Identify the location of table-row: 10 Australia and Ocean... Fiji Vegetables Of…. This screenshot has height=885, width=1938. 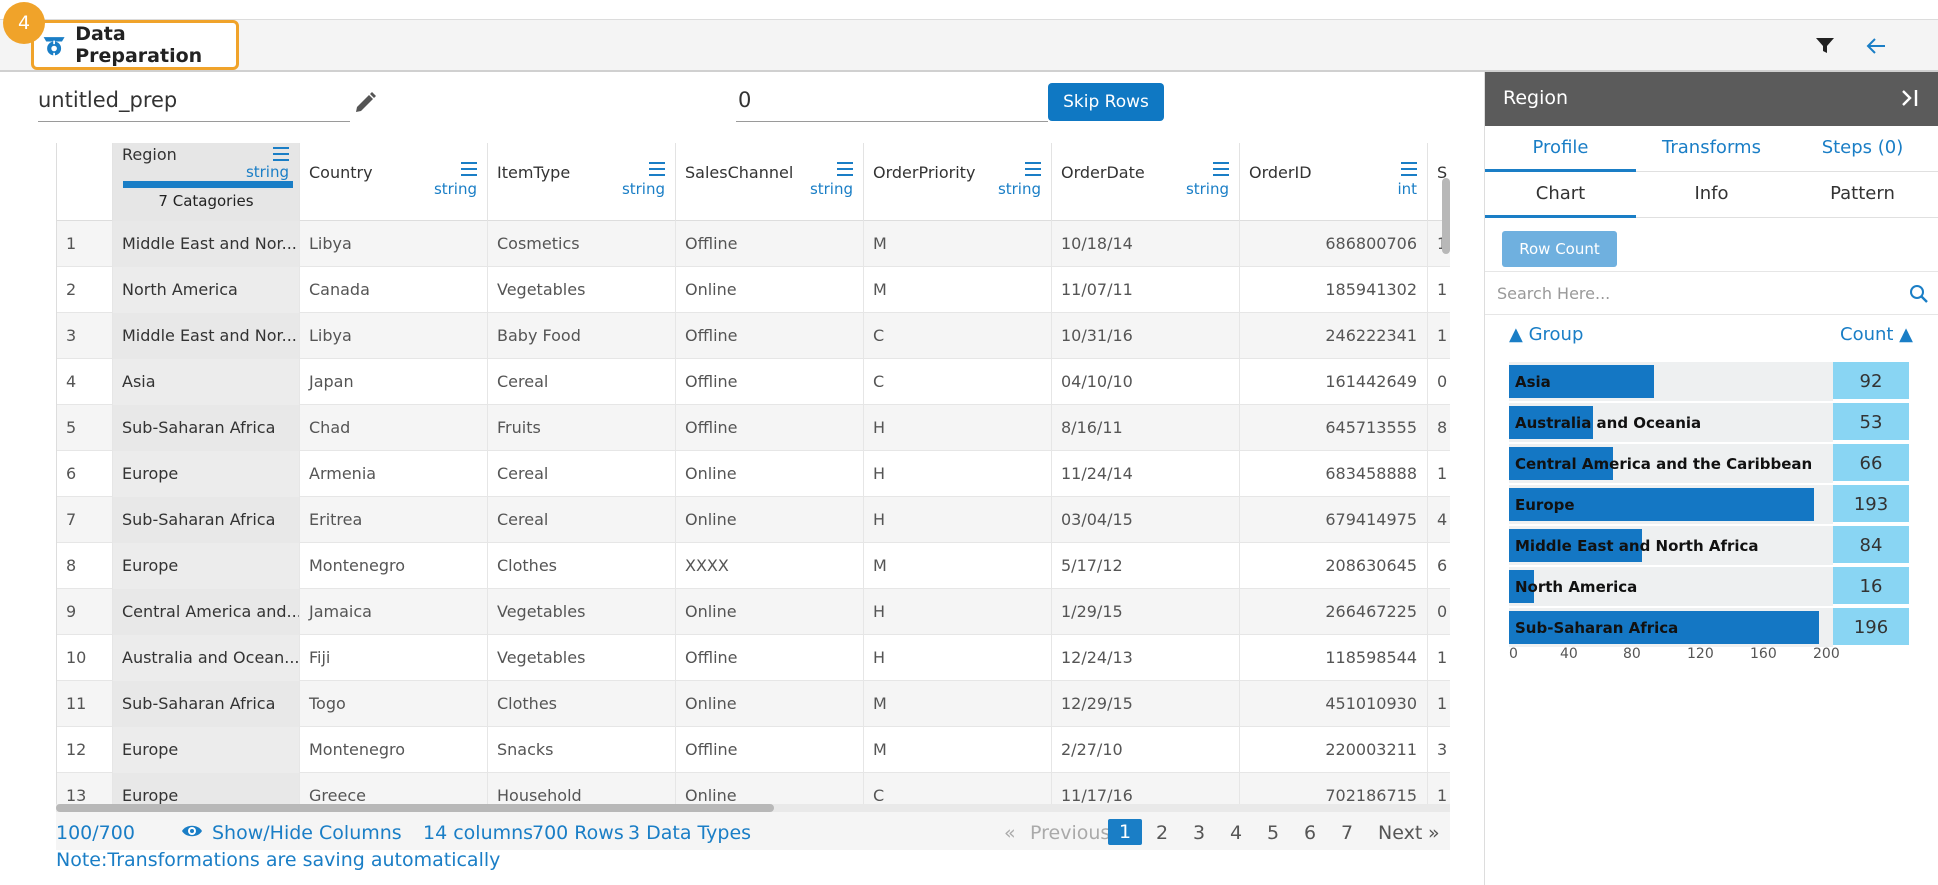
(753, 658).